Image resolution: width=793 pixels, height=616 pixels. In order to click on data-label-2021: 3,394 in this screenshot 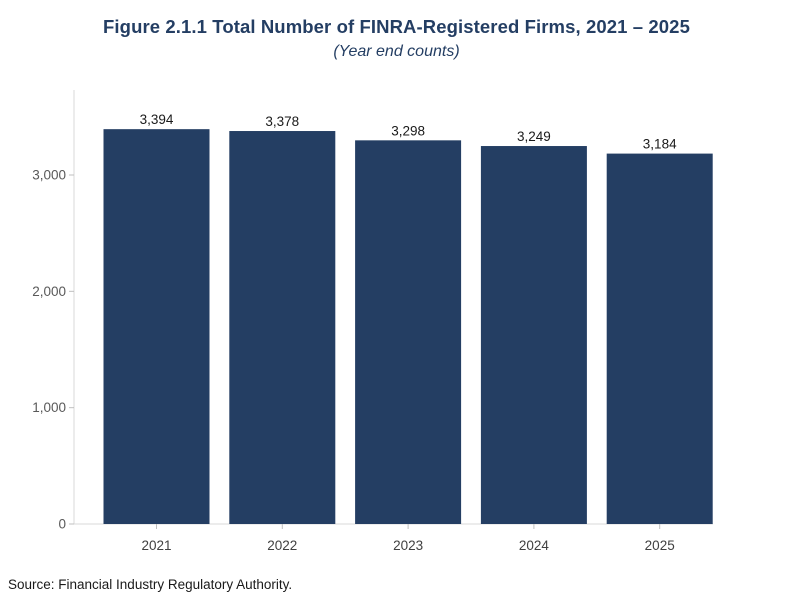, I will do `click(157, 119)`.